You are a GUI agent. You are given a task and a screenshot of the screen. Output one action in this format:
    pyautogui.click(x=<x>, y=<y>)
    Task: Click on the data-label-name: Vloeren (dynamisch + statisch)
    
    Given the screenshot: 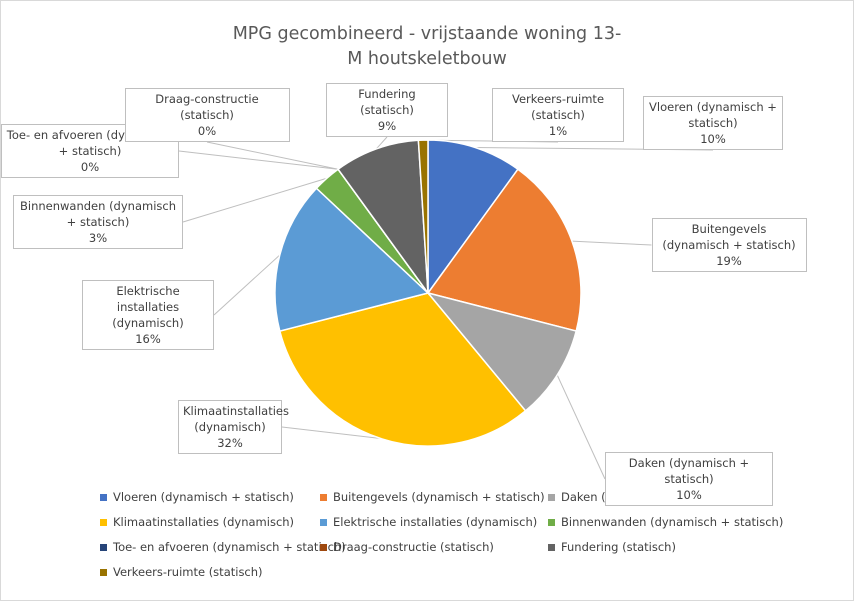 What is the action you would take?
    pyautogui.click(x=713, y=115)
    